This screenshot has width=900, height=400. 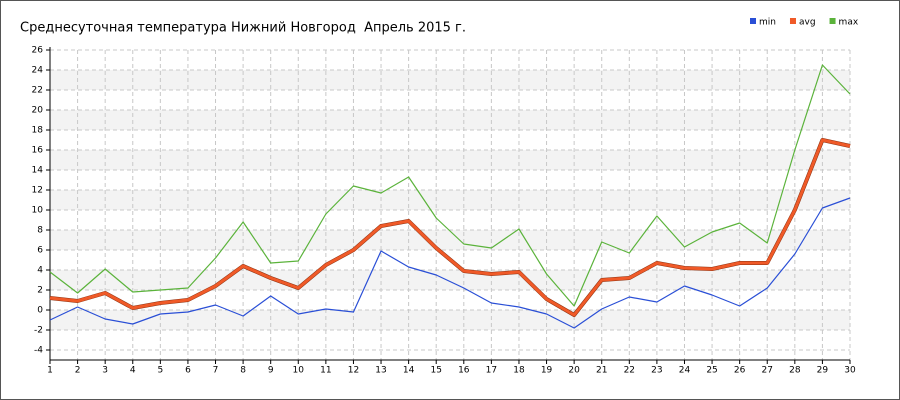 I want to click on x-tick-label: 26, so click(x=740, y=371).